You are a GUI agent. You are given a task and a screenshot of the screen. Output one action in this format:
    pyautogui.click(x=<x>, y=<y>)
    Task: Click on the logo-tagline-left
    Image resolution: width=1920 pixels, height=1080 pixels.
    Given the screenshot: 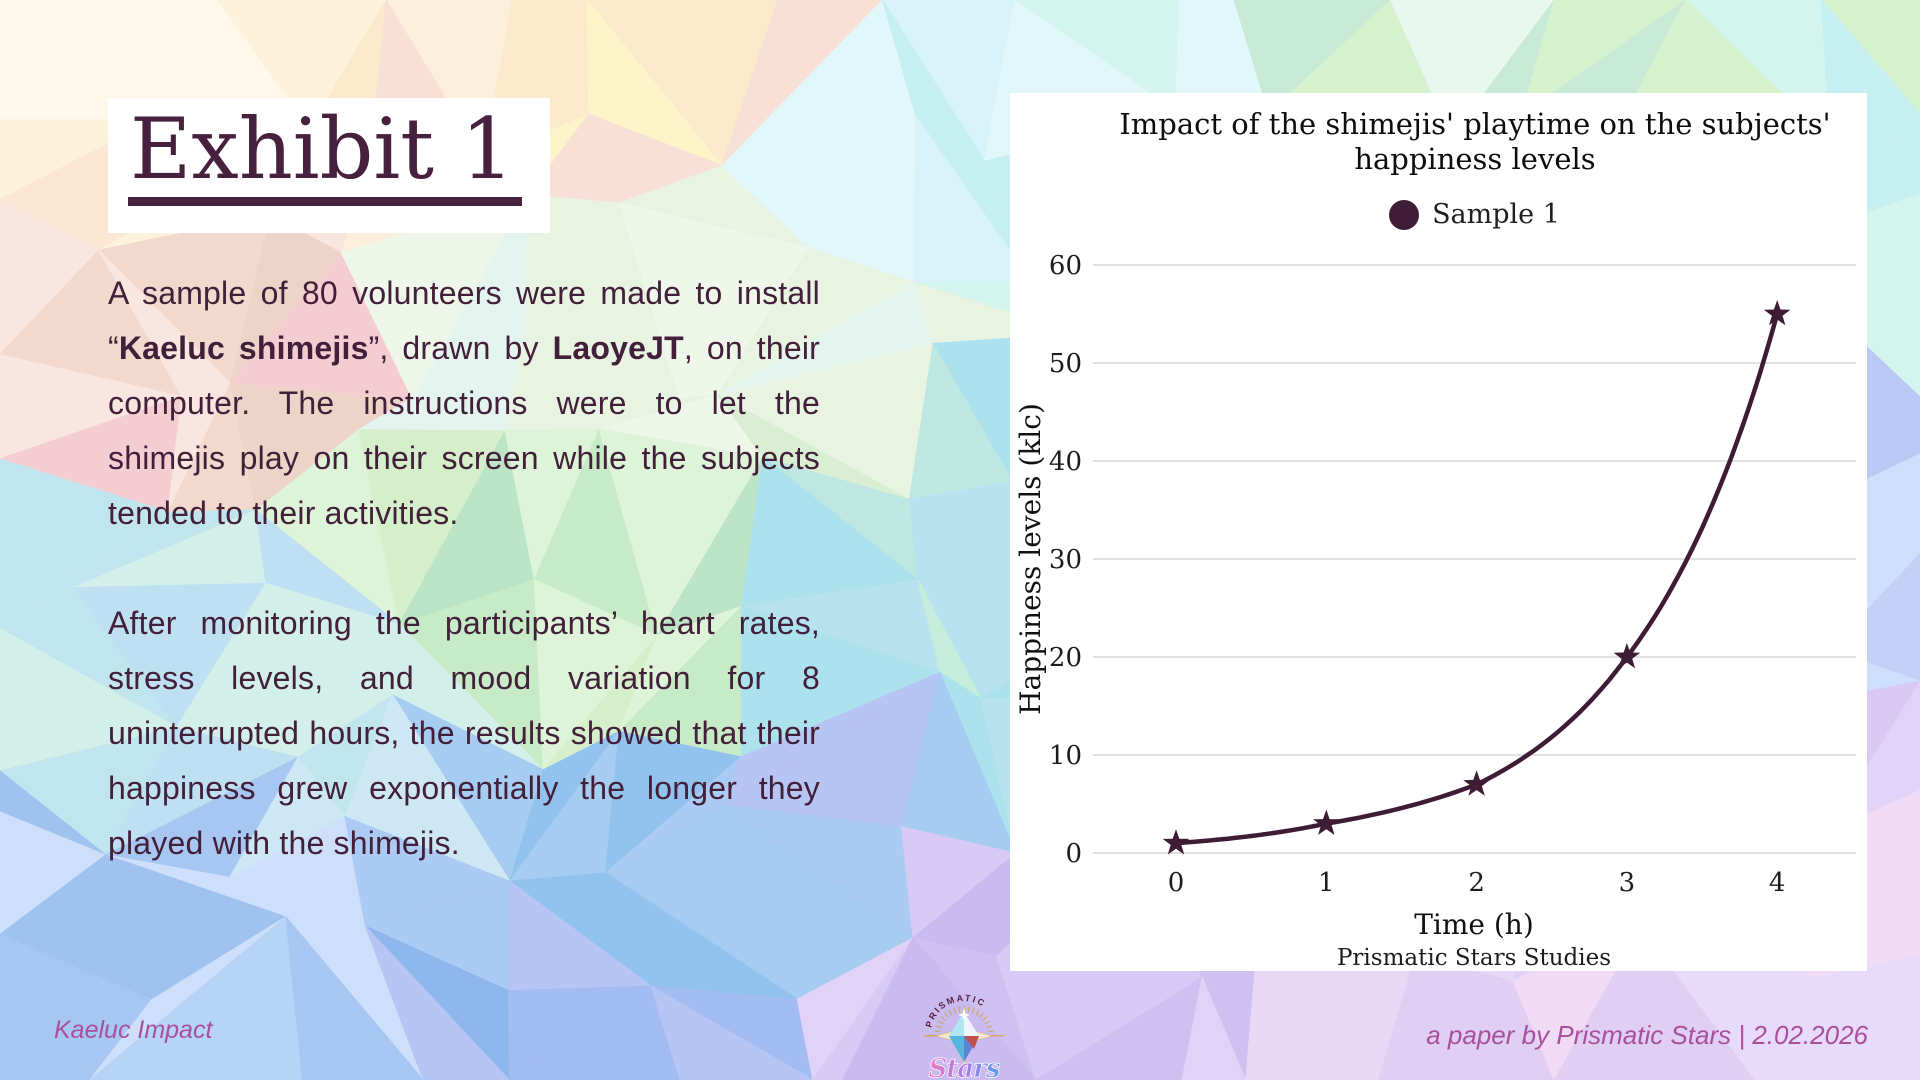 What is the action you would take?
    pyautogui.click(x=931, y=1036)
    